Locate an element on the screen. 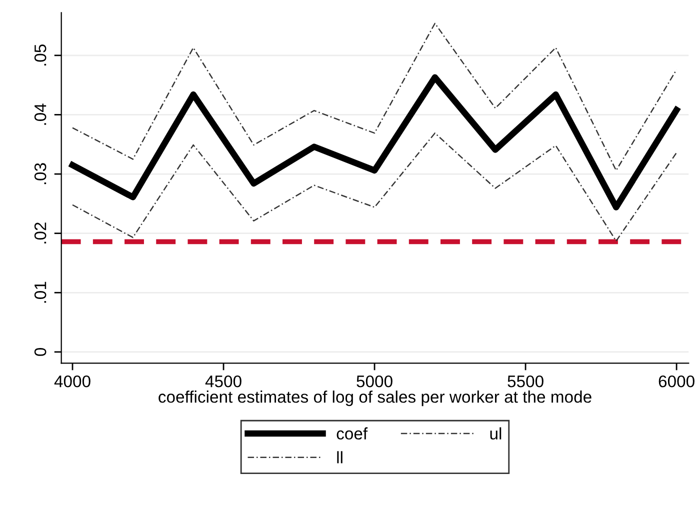 The width and height of the screenshot is (697, 508). y-tick-label: .03 is located at coordinates (40, 173).